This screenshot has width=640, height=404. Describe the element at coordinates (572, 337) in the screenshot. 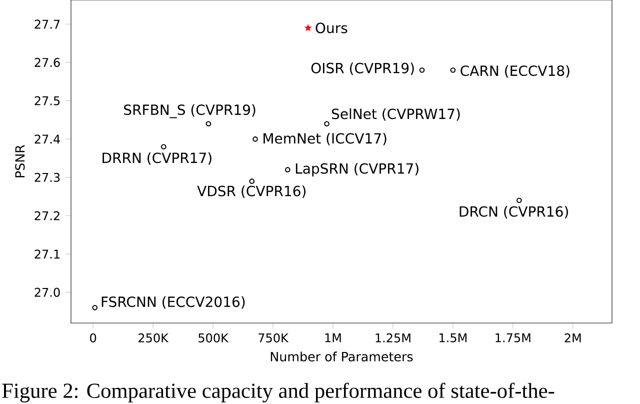

I see `x-tick-label: 2M` at that location.